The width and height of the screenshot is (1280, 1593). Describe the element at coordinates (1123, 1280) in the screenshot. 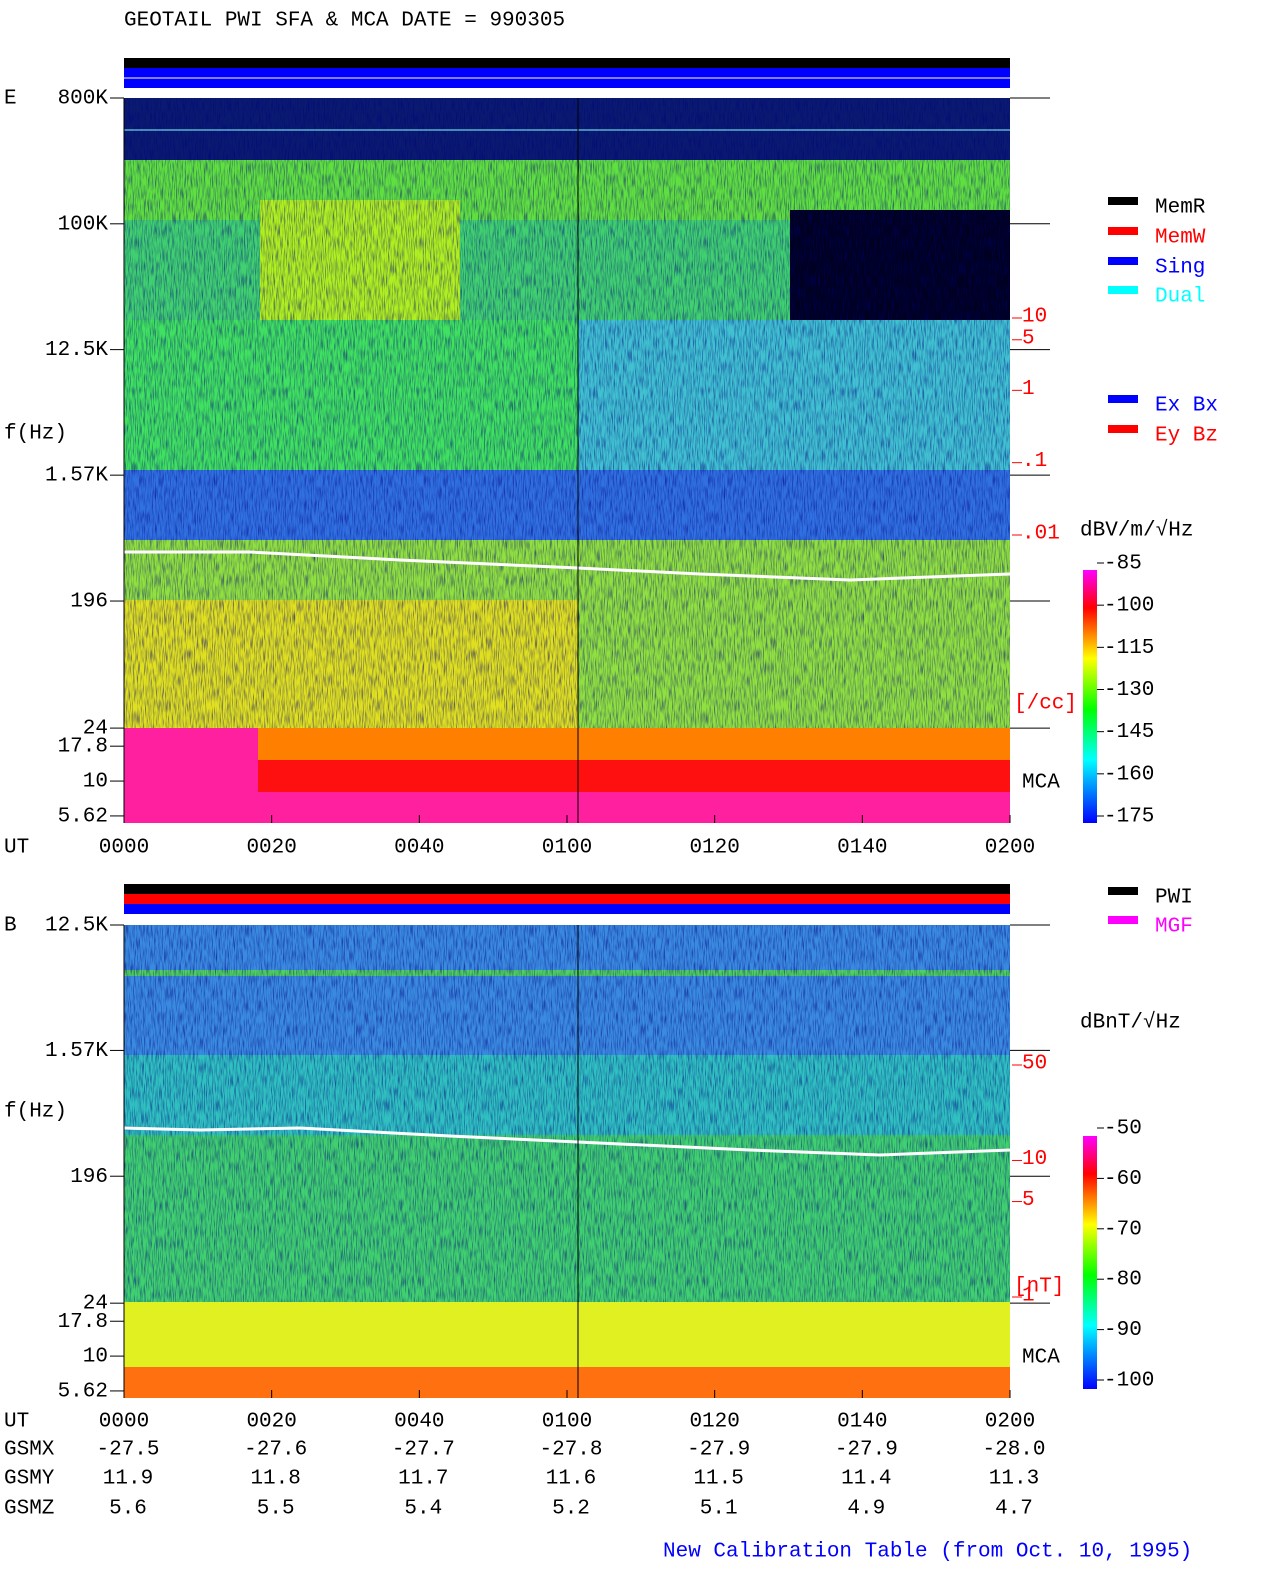

I see `colorbar-tick-label: -80` at that location.